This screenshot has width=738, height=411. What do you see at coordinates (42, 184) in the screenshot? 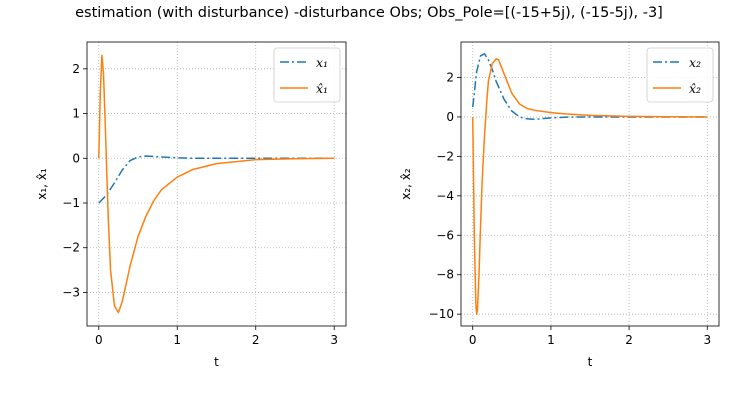
I see `y-axis-label: x₁, x̂₁` at bounding box center [42, 184].